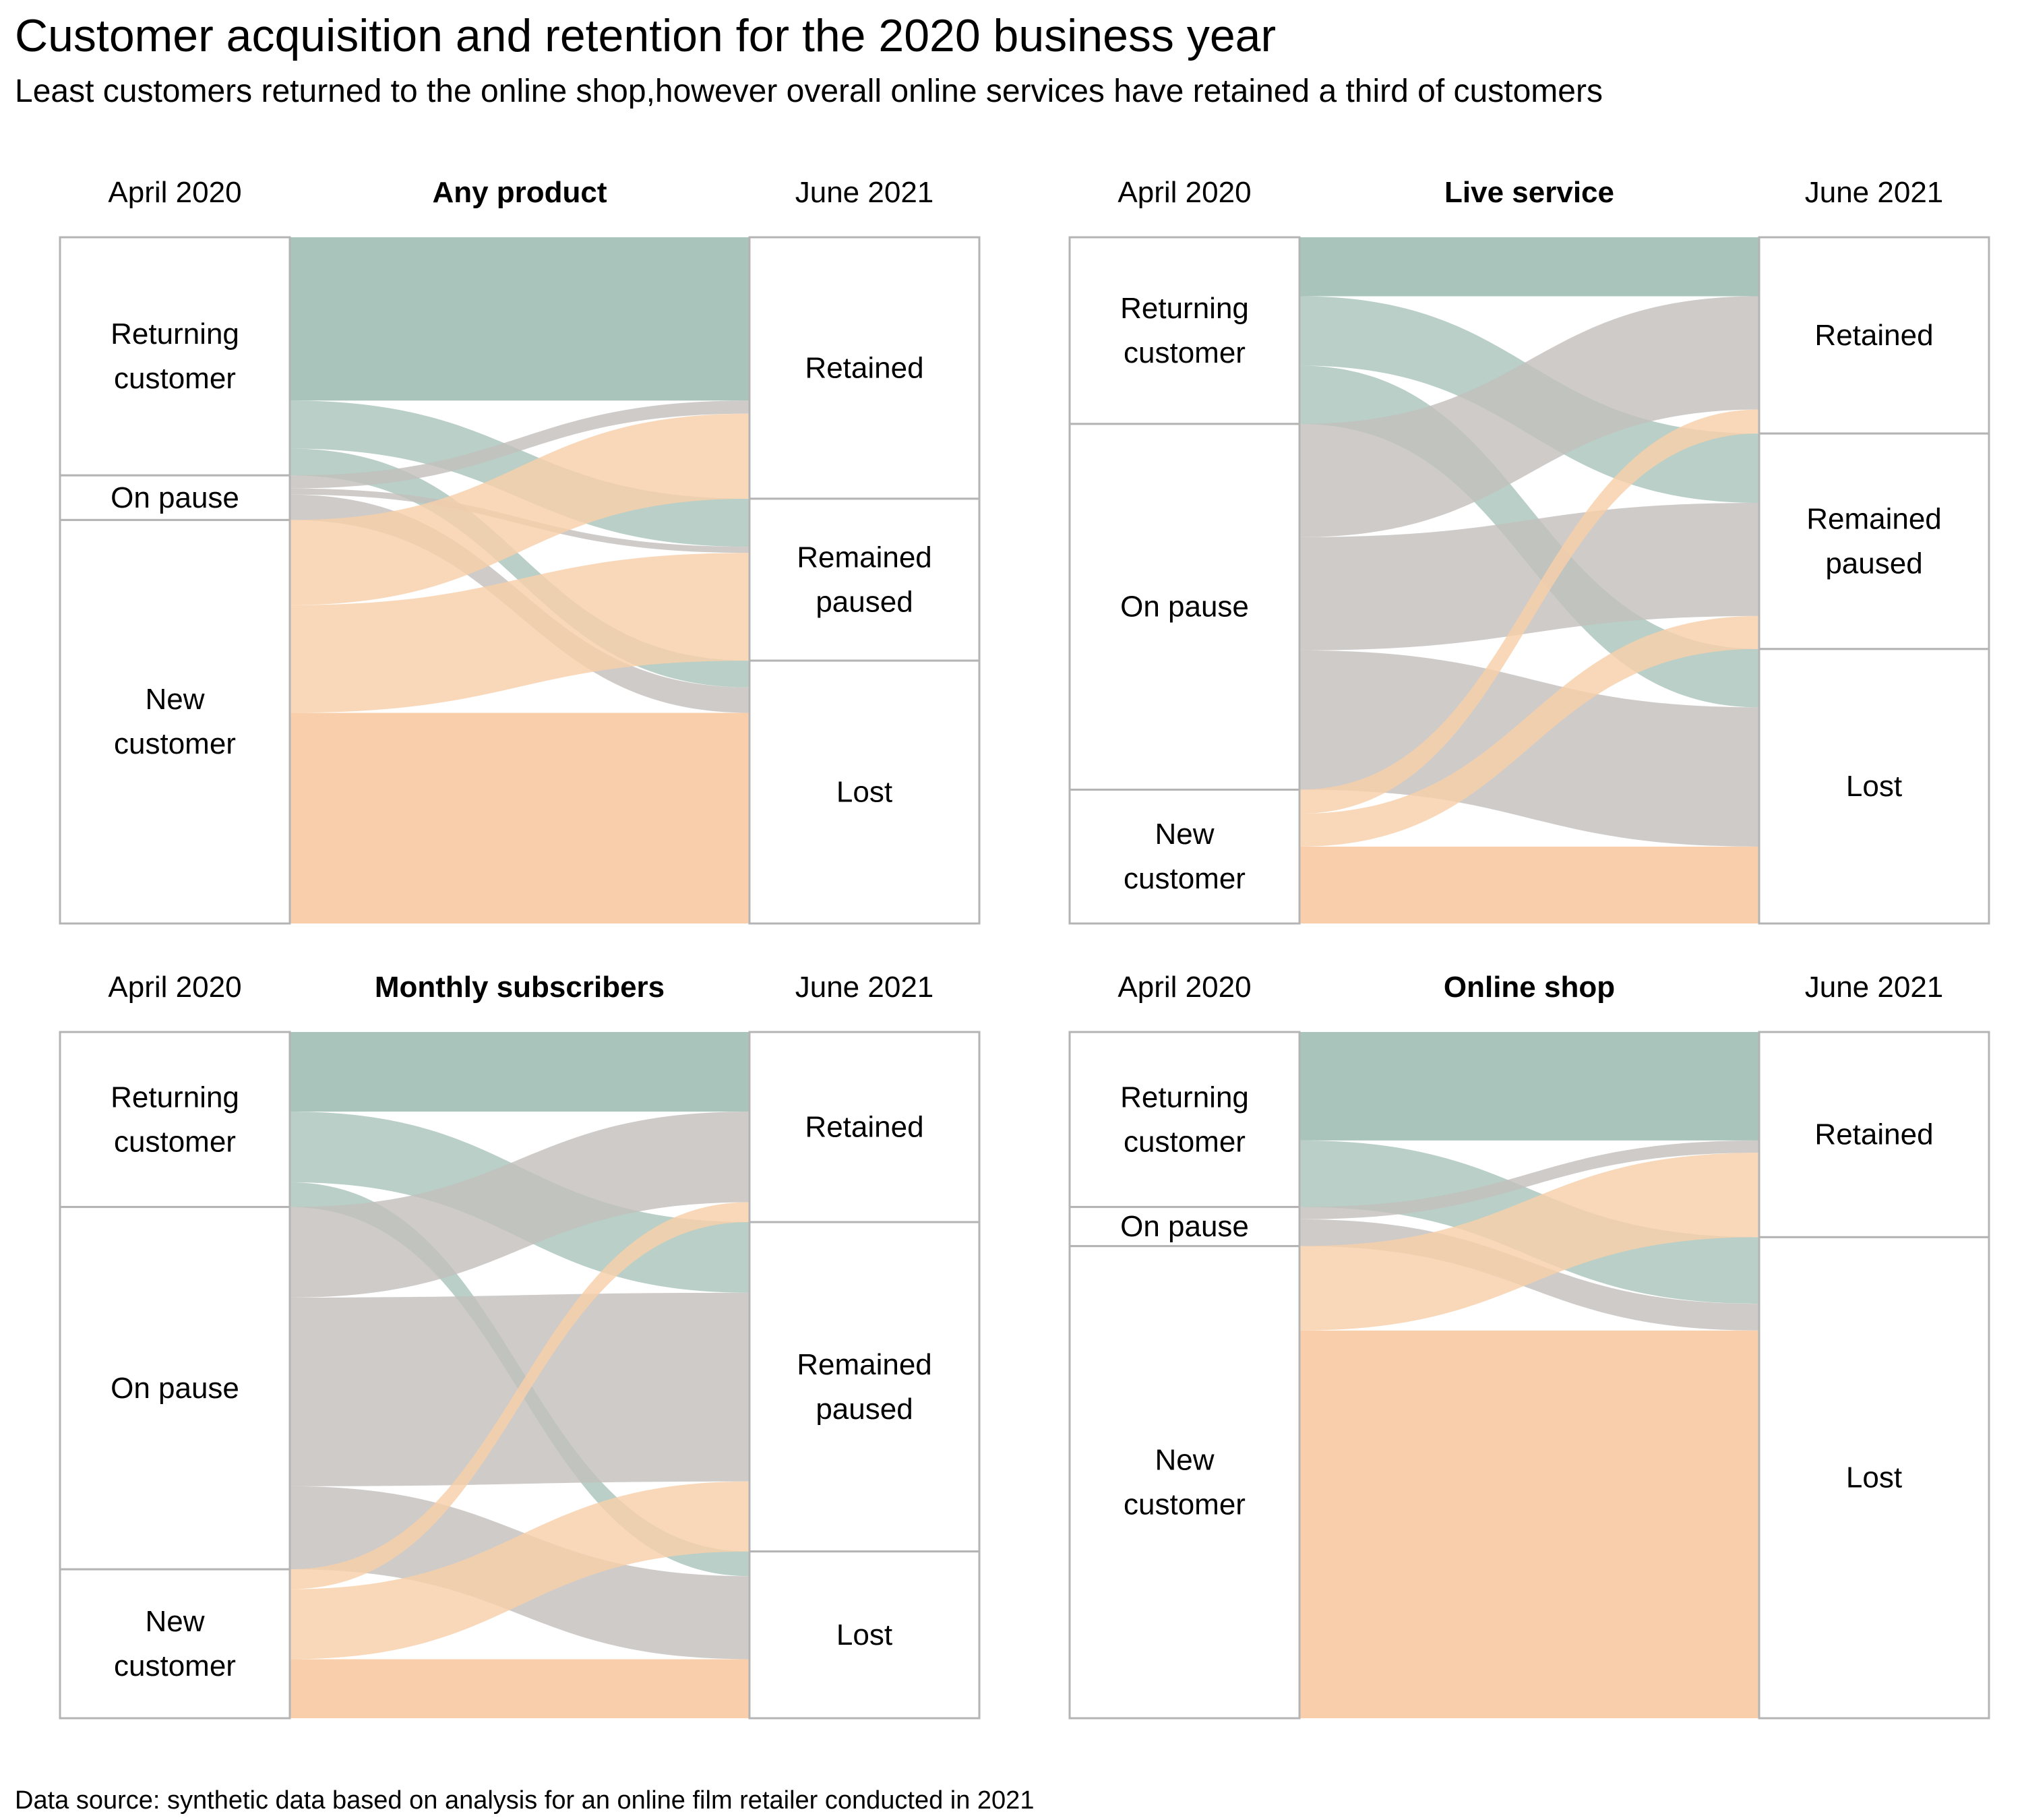 The height and width of the screenshot is (1820, 2022). Describe the element at coordinates (1529, 749) in the screenshot. I see `flow-pause-to-lost` at that location.